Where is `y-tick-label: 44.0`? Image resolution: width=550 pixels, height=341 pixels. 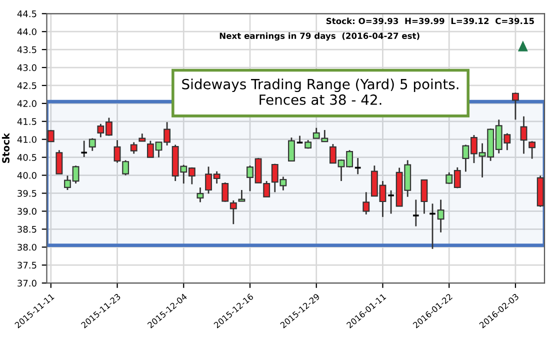
y-tick-label: 44.0 is located at coordinates (26, 32).